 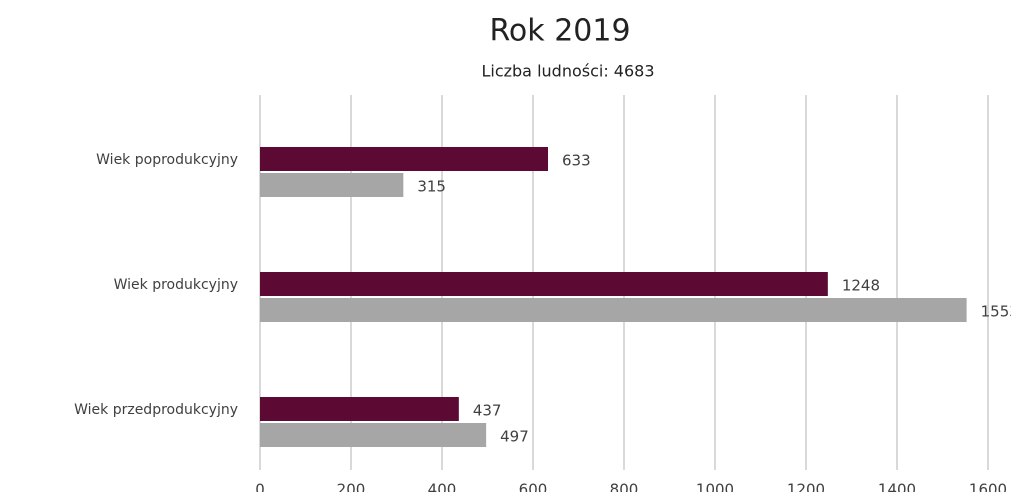 I want to click on x-tick-label: 1000, so click(x=715, y=486).